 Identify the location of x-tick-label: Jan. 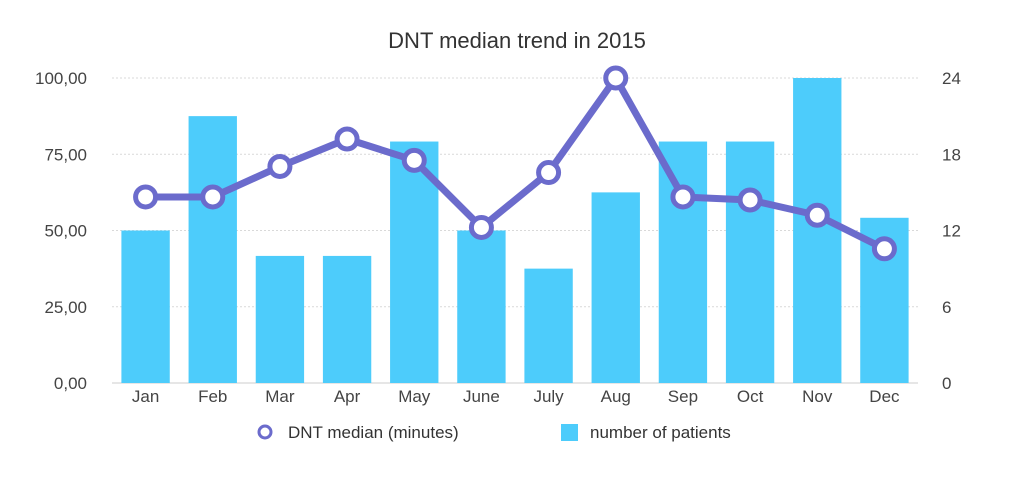
(145, 396).